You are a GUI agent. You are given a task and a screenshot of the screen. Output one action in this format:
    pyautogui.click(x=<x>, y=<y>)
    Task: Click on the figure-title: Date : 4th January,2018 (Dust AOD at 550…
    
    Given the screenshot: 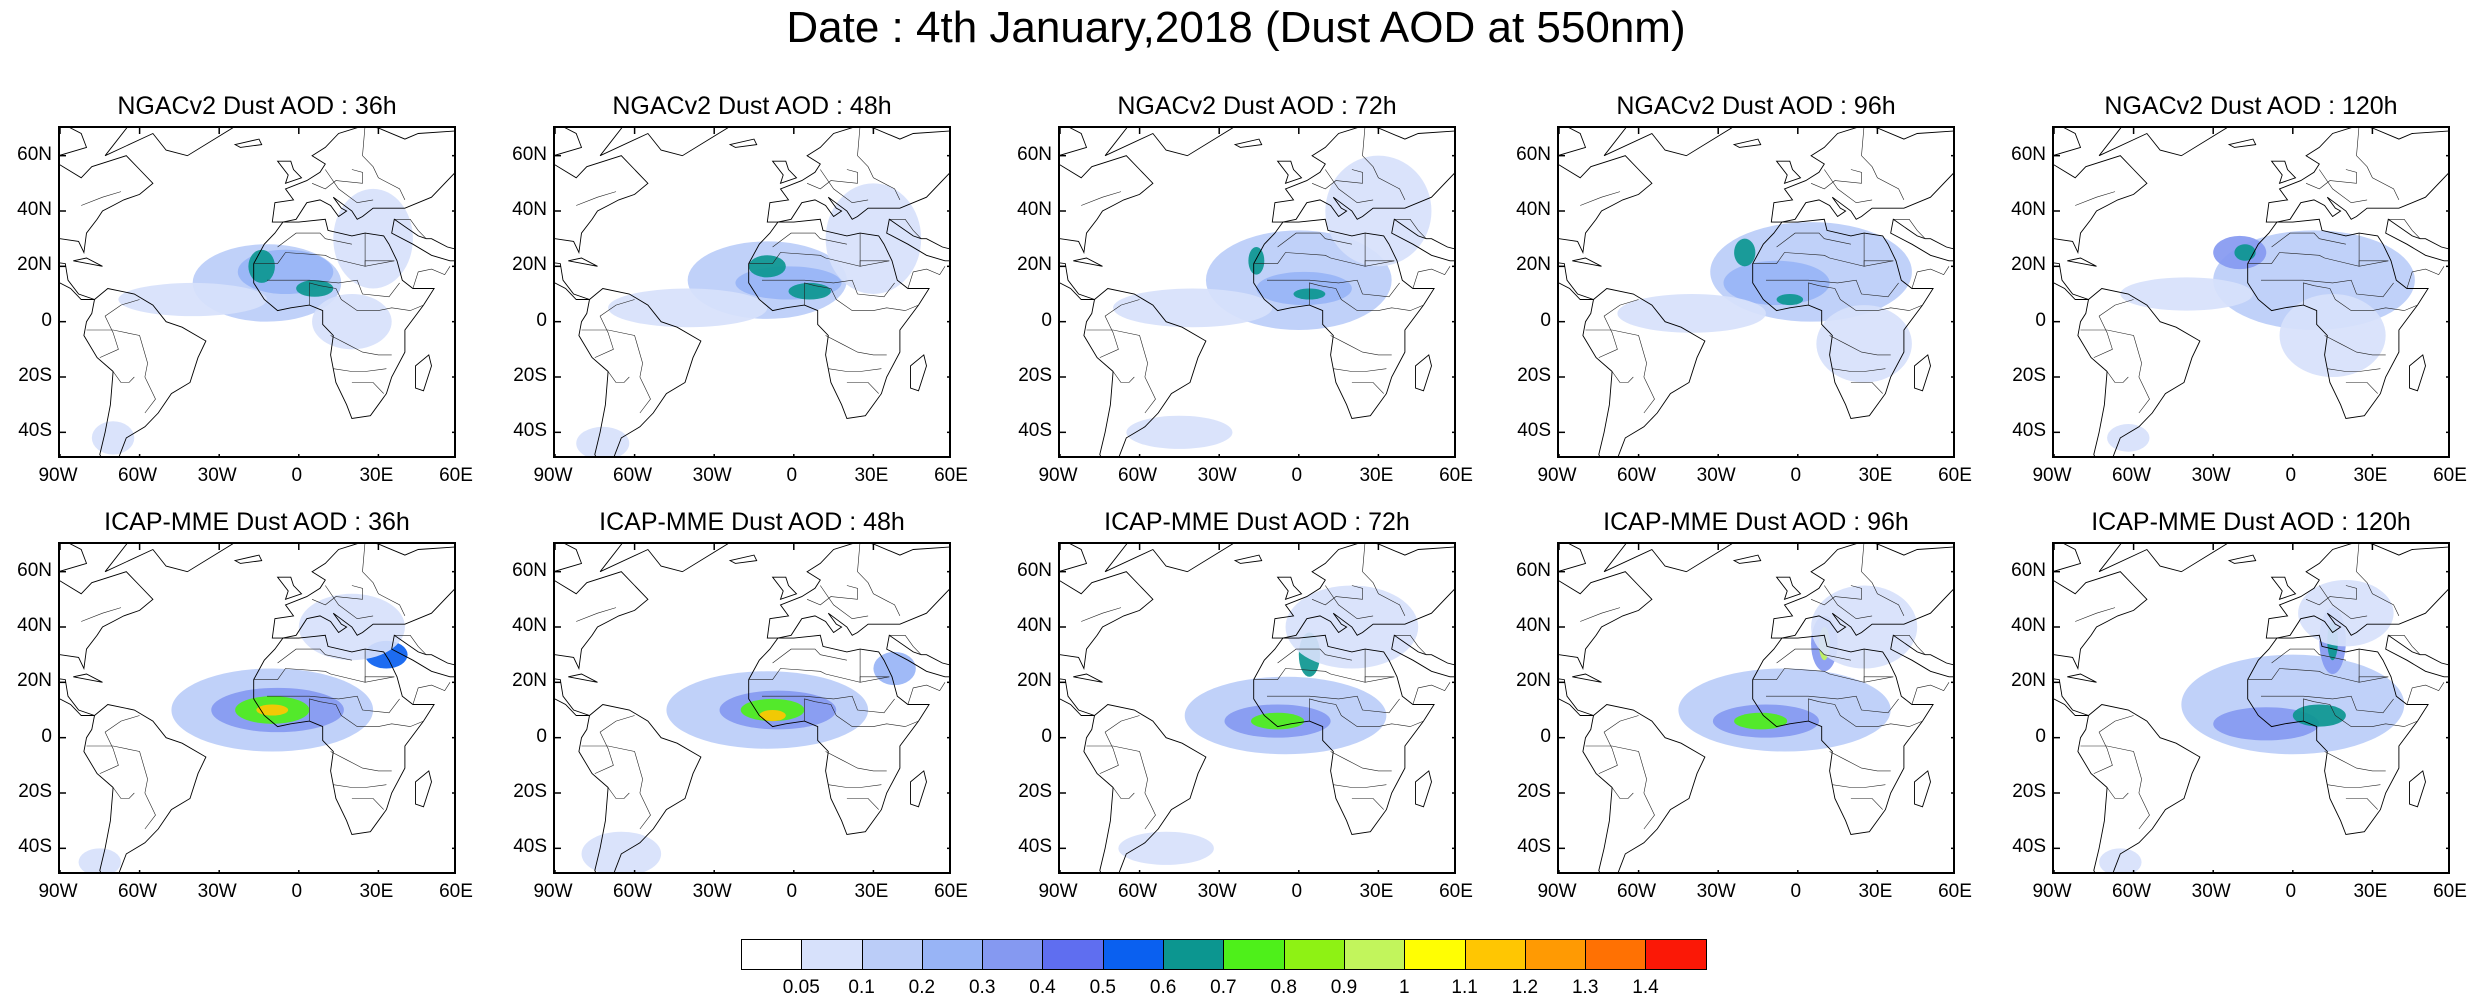 What is the action you would take?
    pyautogui.click(x=1236, y=27)
    